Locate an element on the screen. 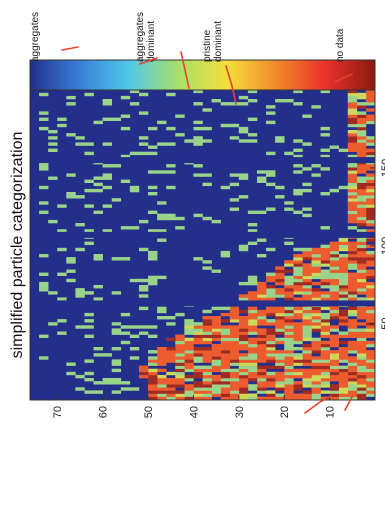 The image size is (385, 519). colorbar-label: aggregates is located at coordinates (35, 37).